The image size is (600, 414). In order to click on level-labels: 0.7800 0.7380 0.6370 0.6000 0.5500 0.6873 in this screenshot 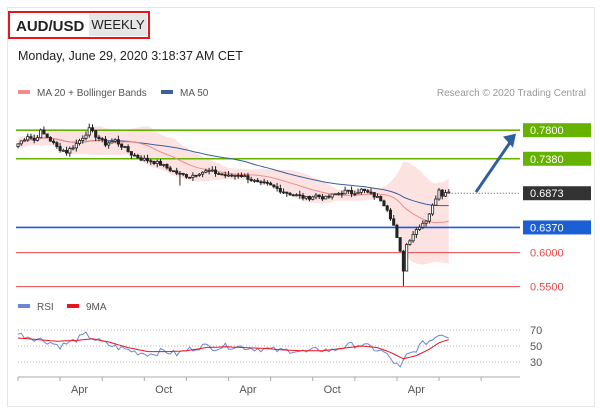, I will do `click(557, 208)`.